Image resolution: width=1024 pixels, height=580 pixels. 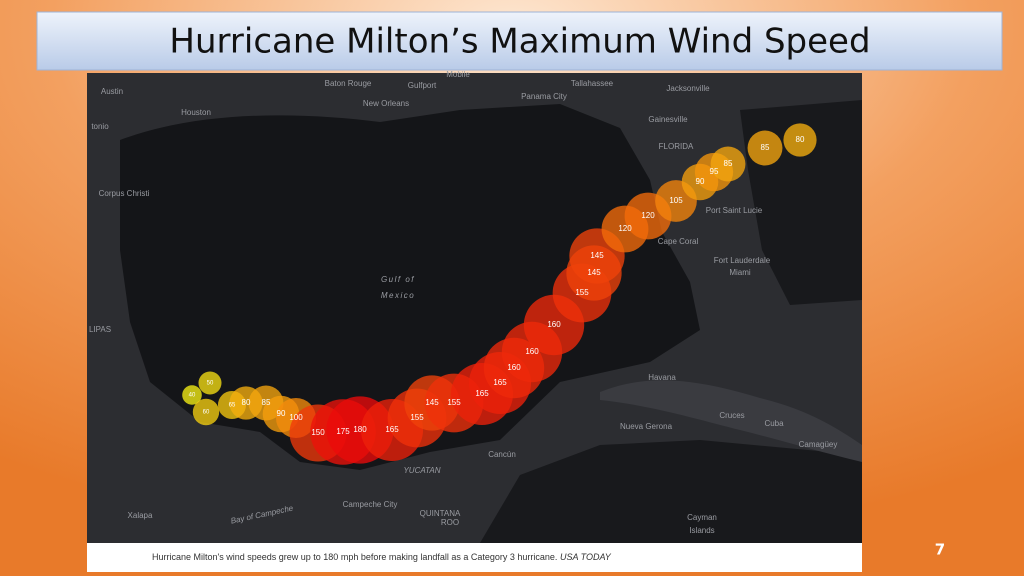 What do you see at coordinates (100, 329) in the screenshot?
I see `place-label: LIPAS` at bounding box center [100, 329].